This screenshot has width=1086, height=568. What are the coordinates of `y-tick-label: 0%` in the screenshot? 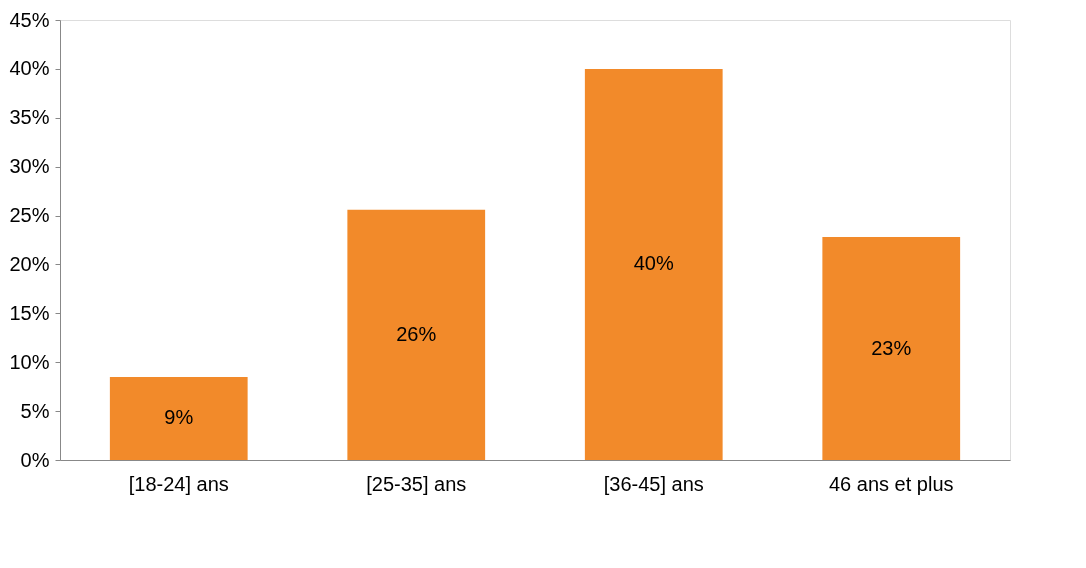 It's located at (35, 459).